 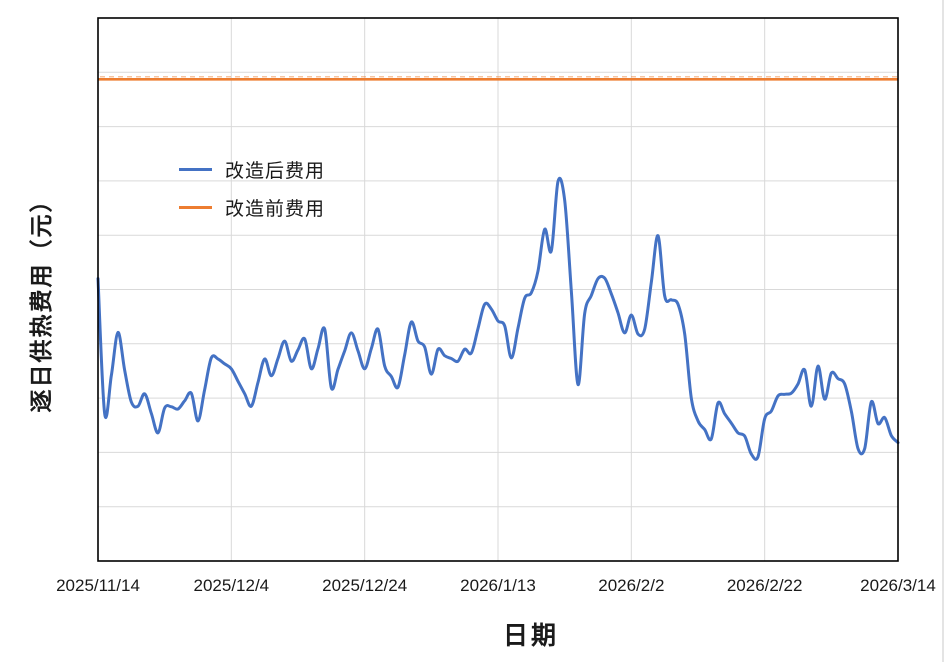 I want to click on legend-label-before: 改造前费用, so click(x=275, y=209).